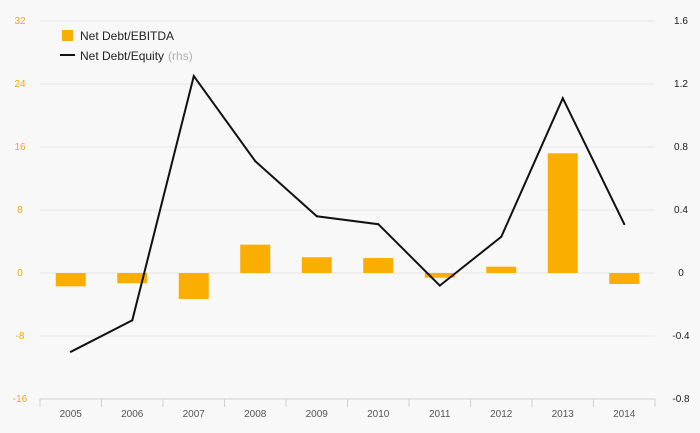 Image resolution: width=700 pixels, height=433 pixels. What do you see at coordinates (132, 414) in the screenshot?
I see `x-tick-label: 2006` at bounding box center [132, 414].